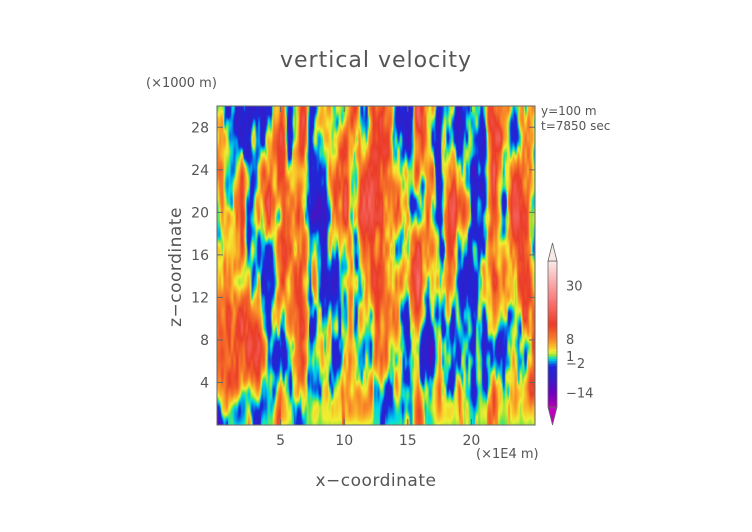 The height and width of the screenshot is (532, 752). Describe the element at coordinates (200, 298) in the screenshot. I see `y-tick-label: 12` at that location.